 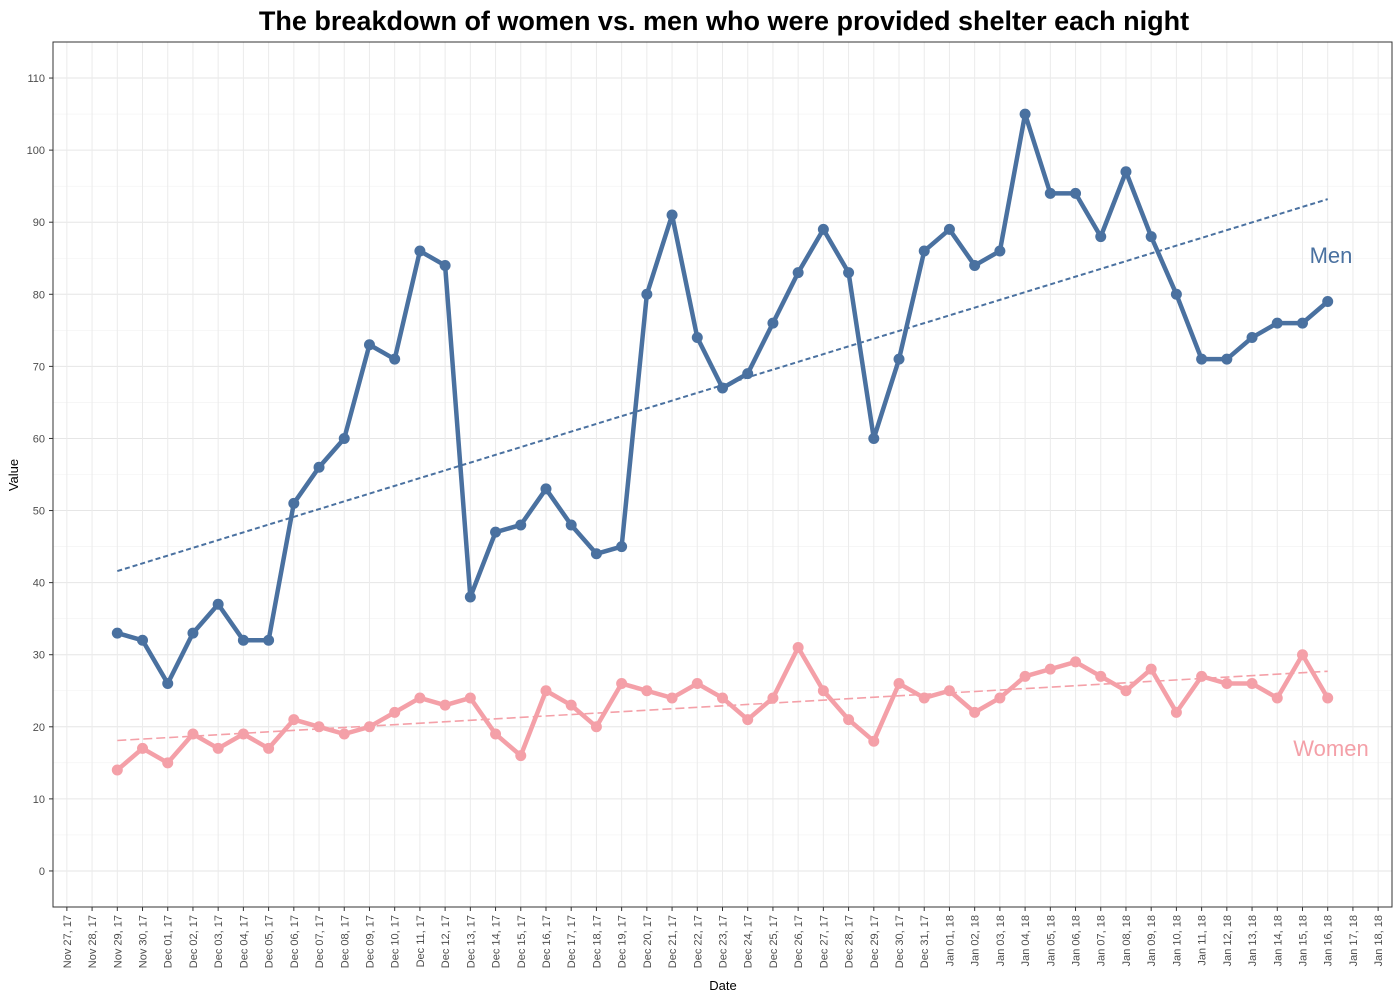 What do you see at coordinates (36, 151) in the screenshot?
I see `y-tick-label: 100` at bounding box center [36, 151].